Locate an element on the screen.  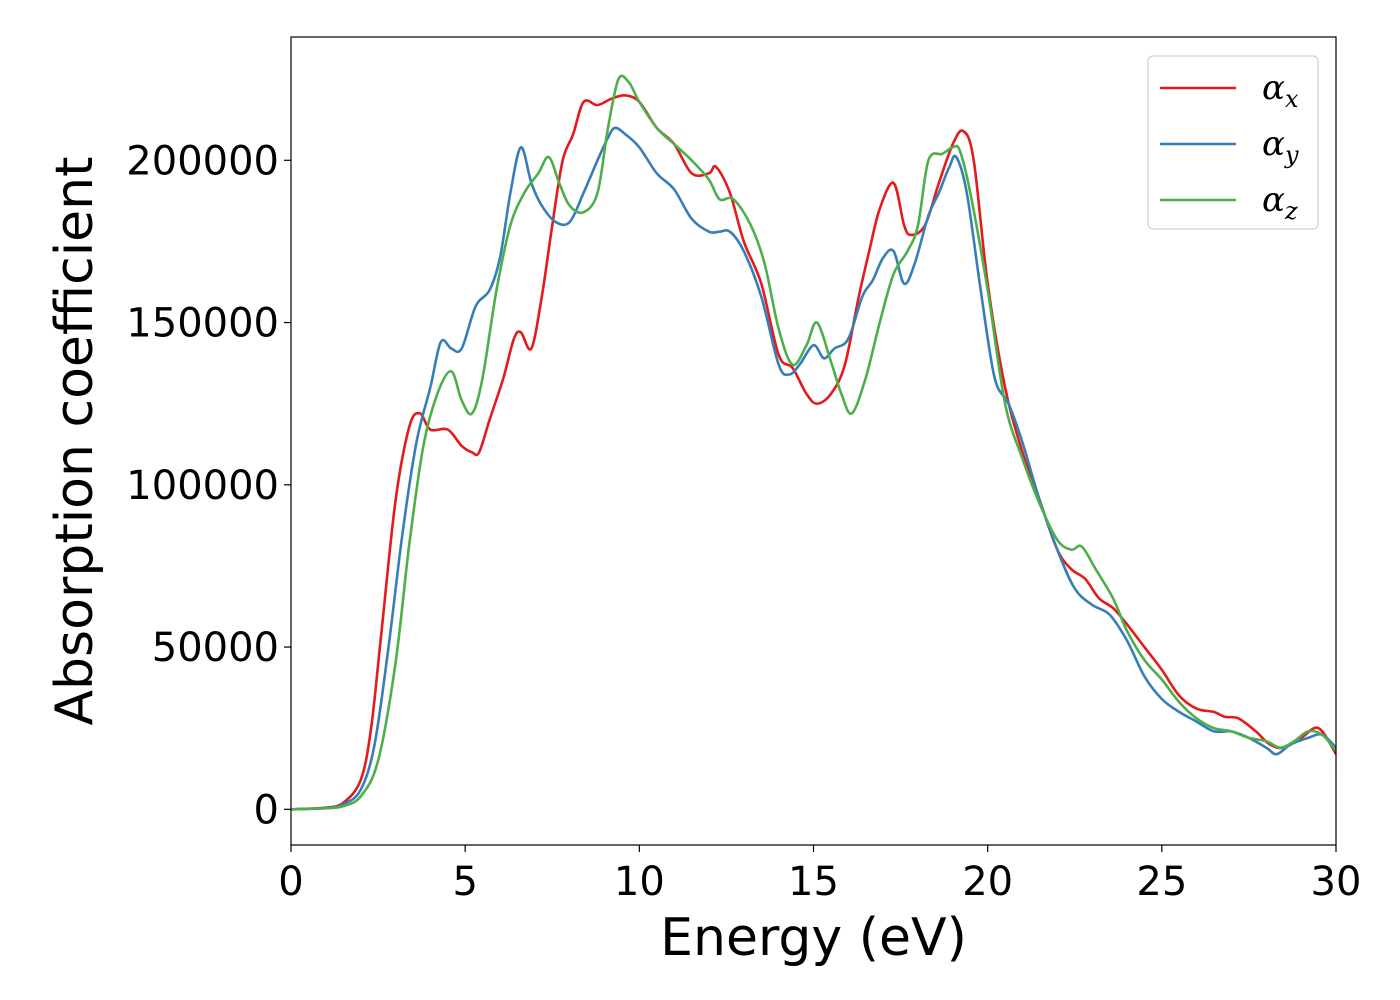
legend-label-x: αx is located at coordinates (1280, 90).